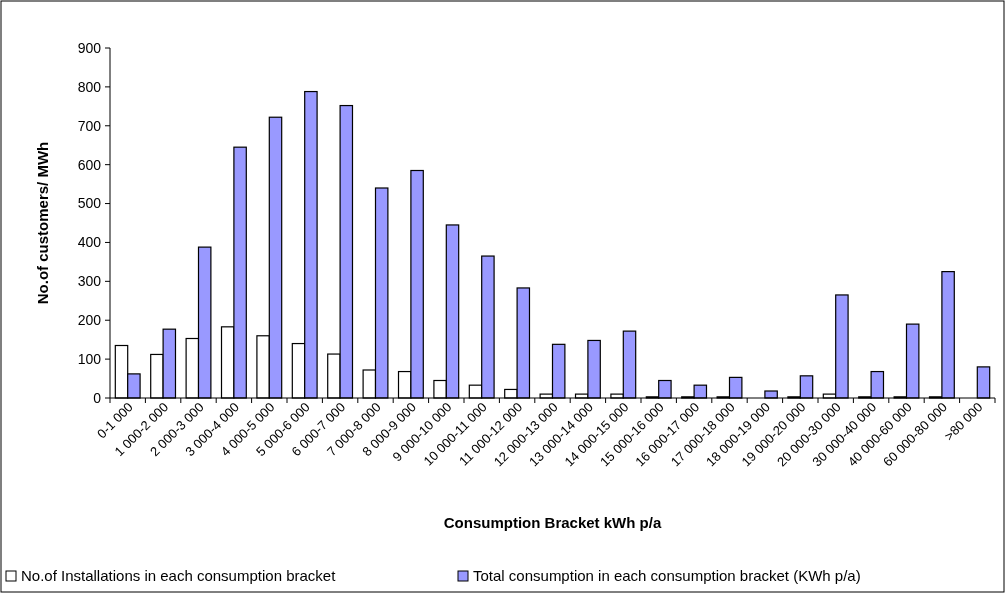 This screenshot has height=593, width=1005. Describe the element at coordinates (179, 575) in the screenshot. I see `legend-label: No.of Installations in each consumption bracket` at that location.